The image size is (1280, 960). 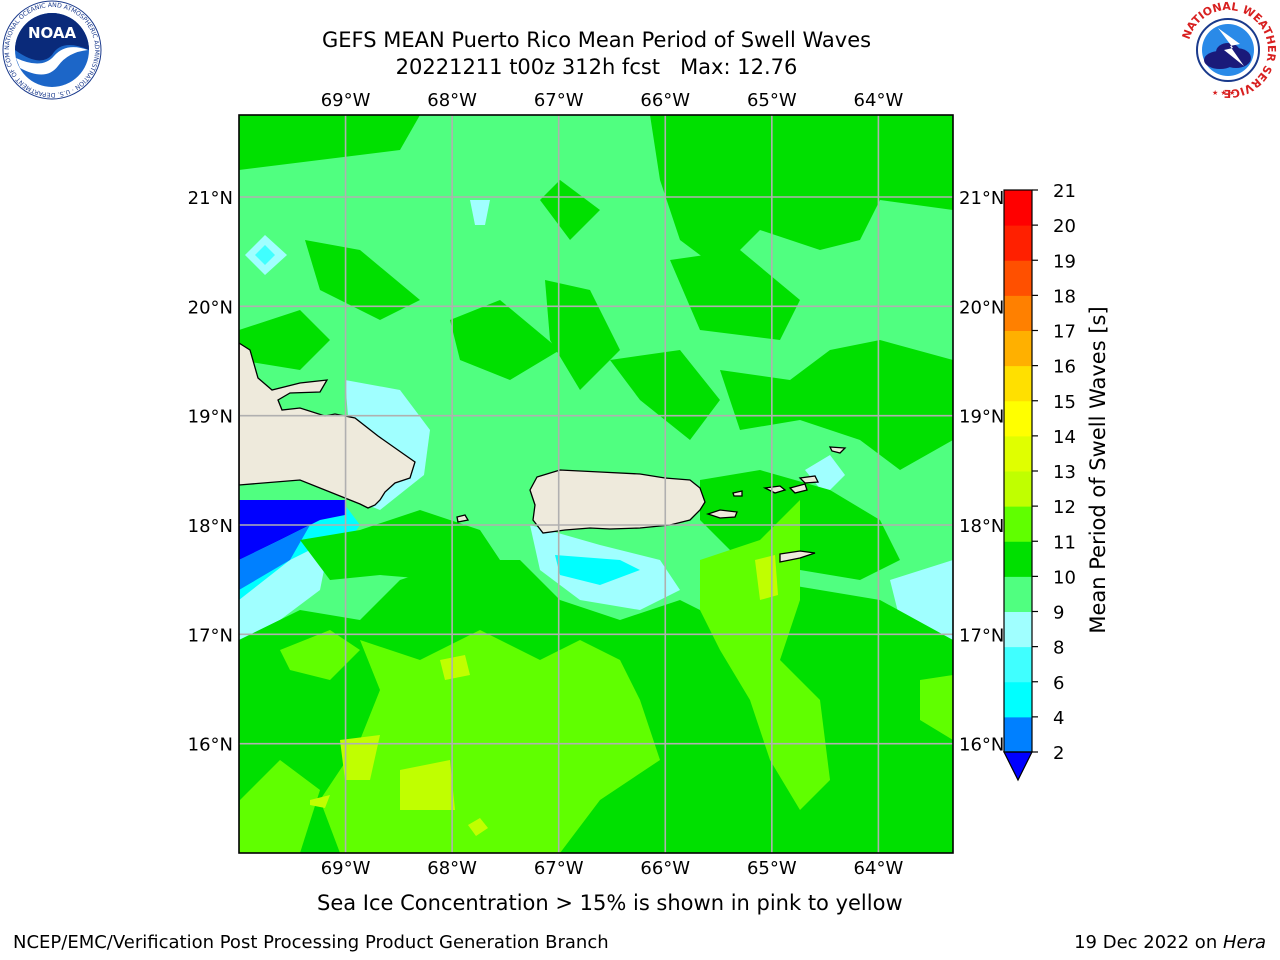 What do you see at coordinates (1098, 469) in the screenshot?
I see `colorbar-label: Mean Period of Swell Waves [s]` at bounding box center [1098, 469].